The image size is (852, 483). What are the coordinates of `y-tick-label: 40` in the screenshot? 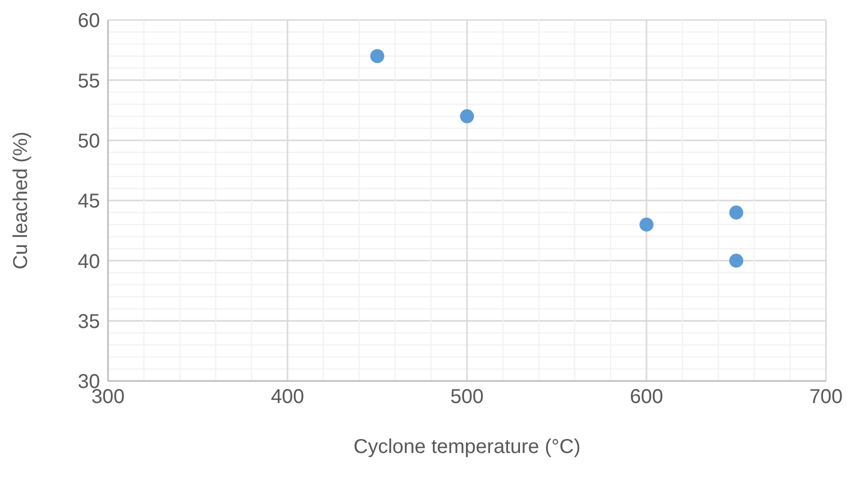 It's located at (89, 261).